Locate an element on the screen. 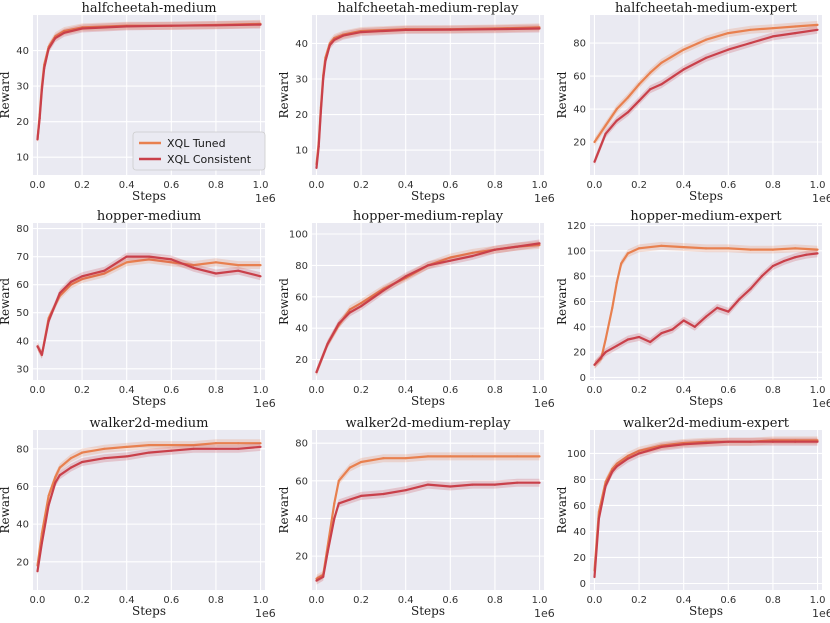 The image size is (830, 623). panel-9-x-tick-label: 1.0 is located at coordinates (818, 600).